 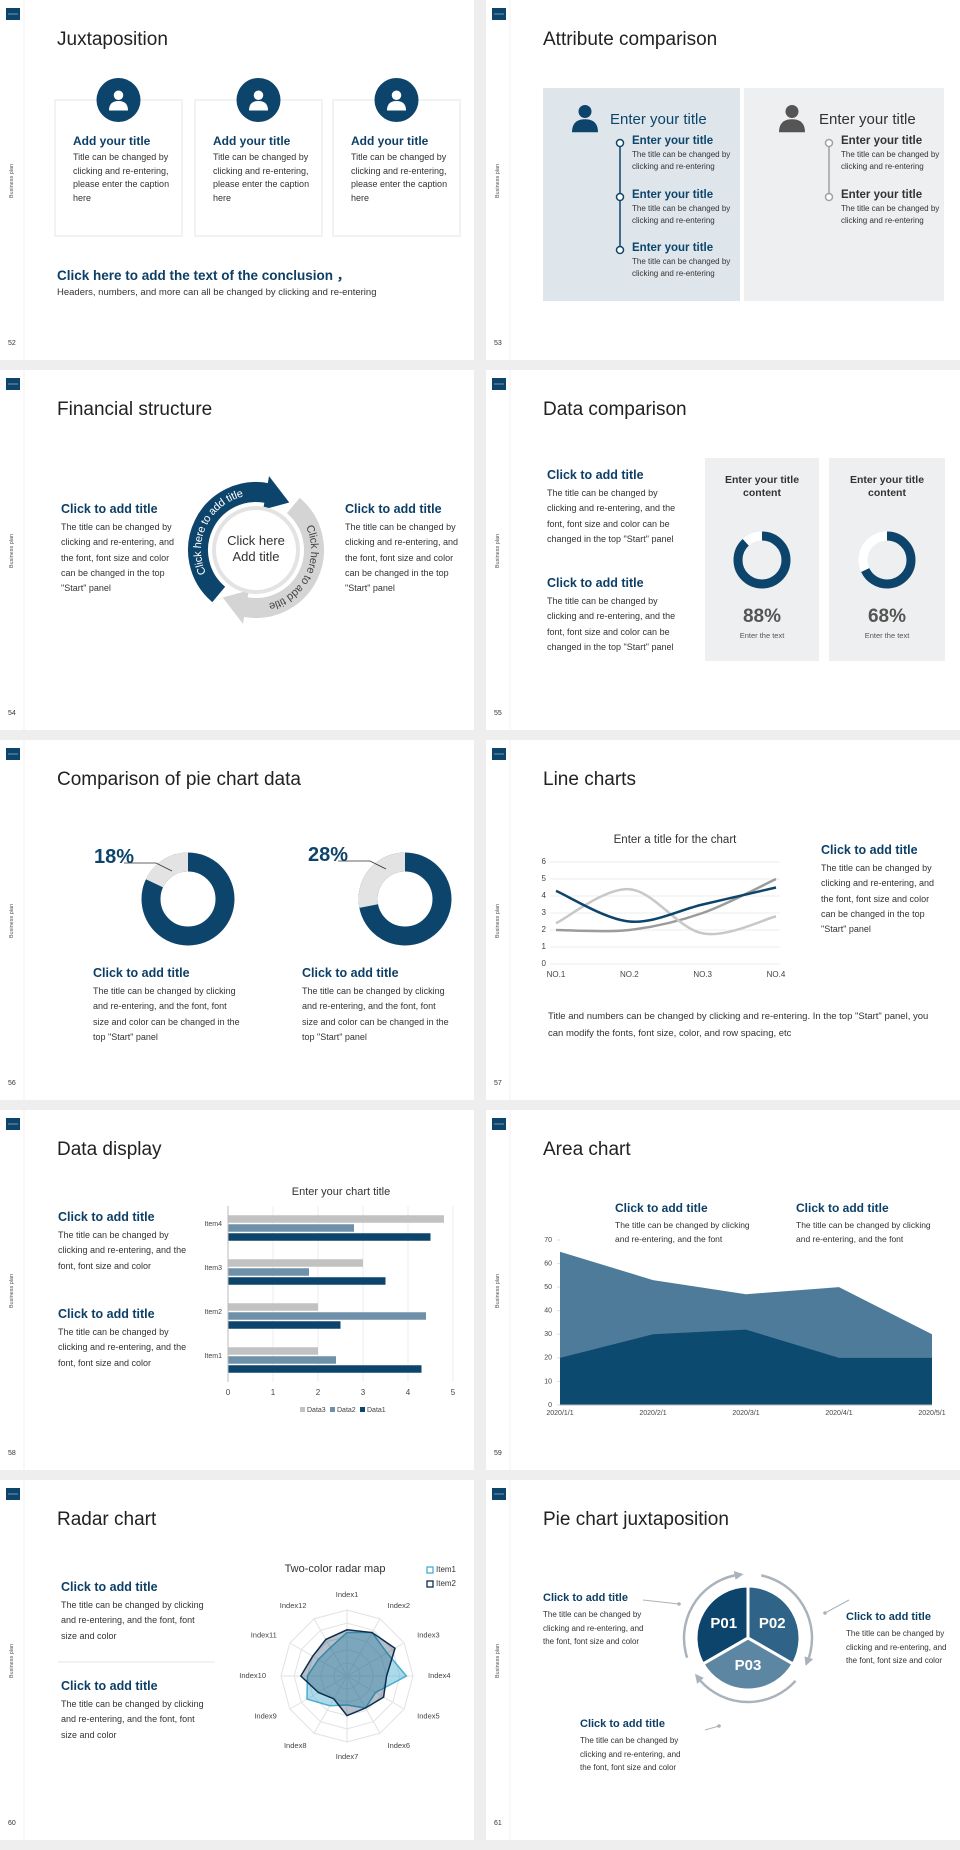 What do you see at coordinates (636, 1519) in the screenshot?
I see `slide-title: Pie chart juxtaposition` at bounding box center [636, 1519].